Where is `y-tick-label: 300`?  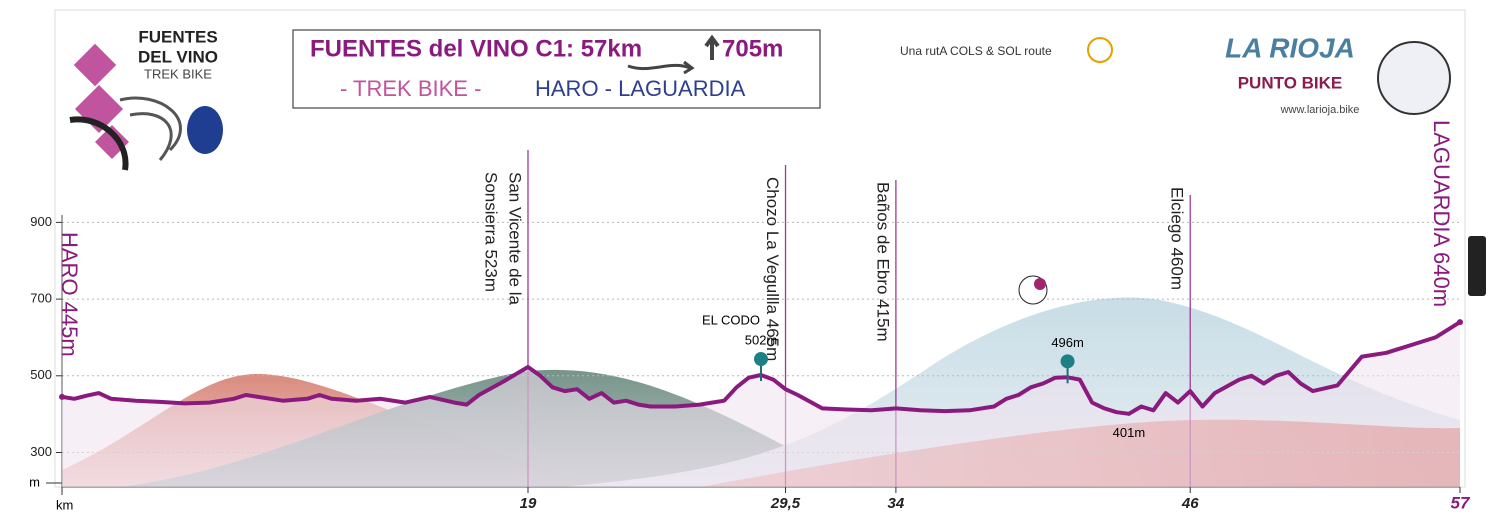
y-tick-label: 300 is located at coordinates (41, 451).